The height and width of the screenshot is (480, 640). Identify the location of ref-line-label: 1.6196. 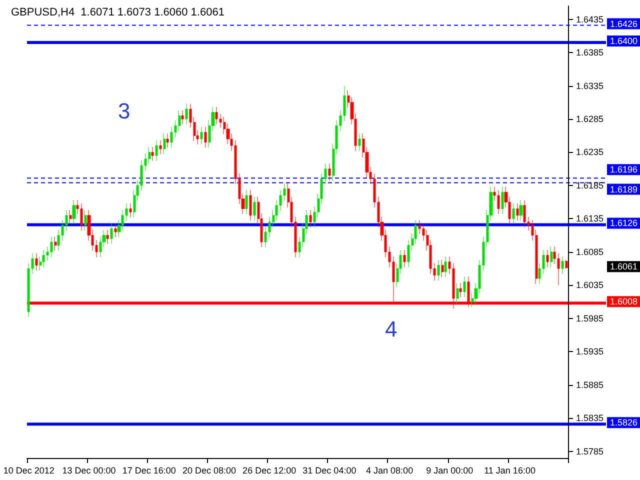
(624, 169).